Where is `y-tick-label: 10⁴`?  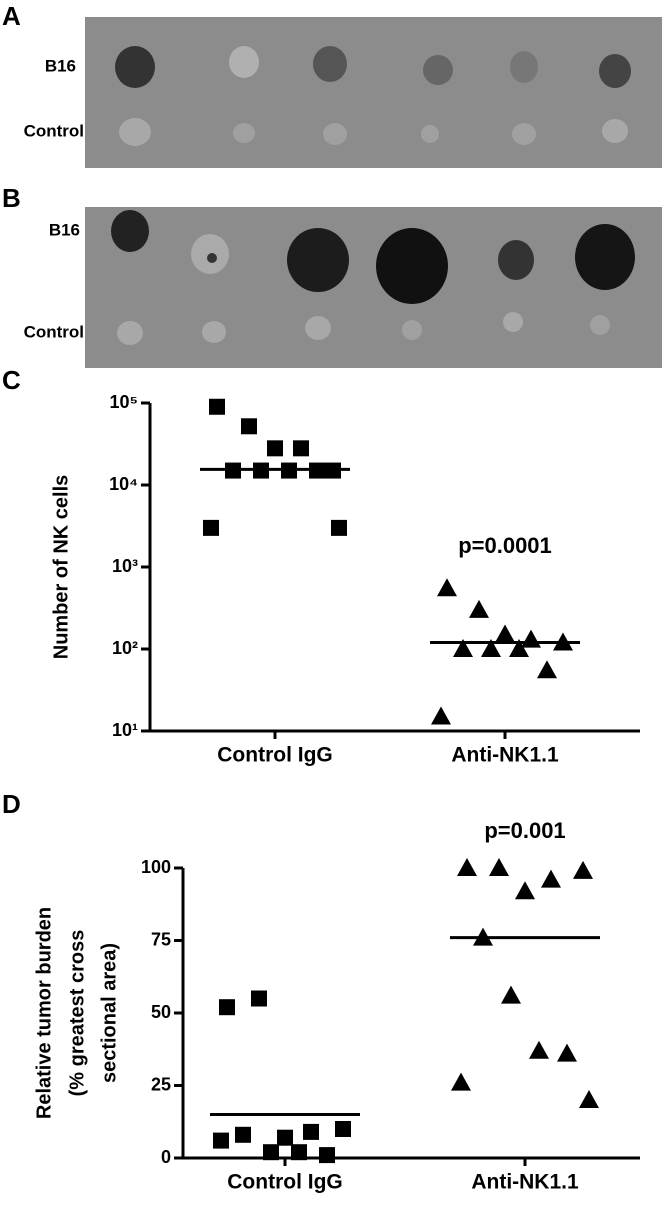 y-tick-label: 10⁴ is located at coordinates (123, 484).